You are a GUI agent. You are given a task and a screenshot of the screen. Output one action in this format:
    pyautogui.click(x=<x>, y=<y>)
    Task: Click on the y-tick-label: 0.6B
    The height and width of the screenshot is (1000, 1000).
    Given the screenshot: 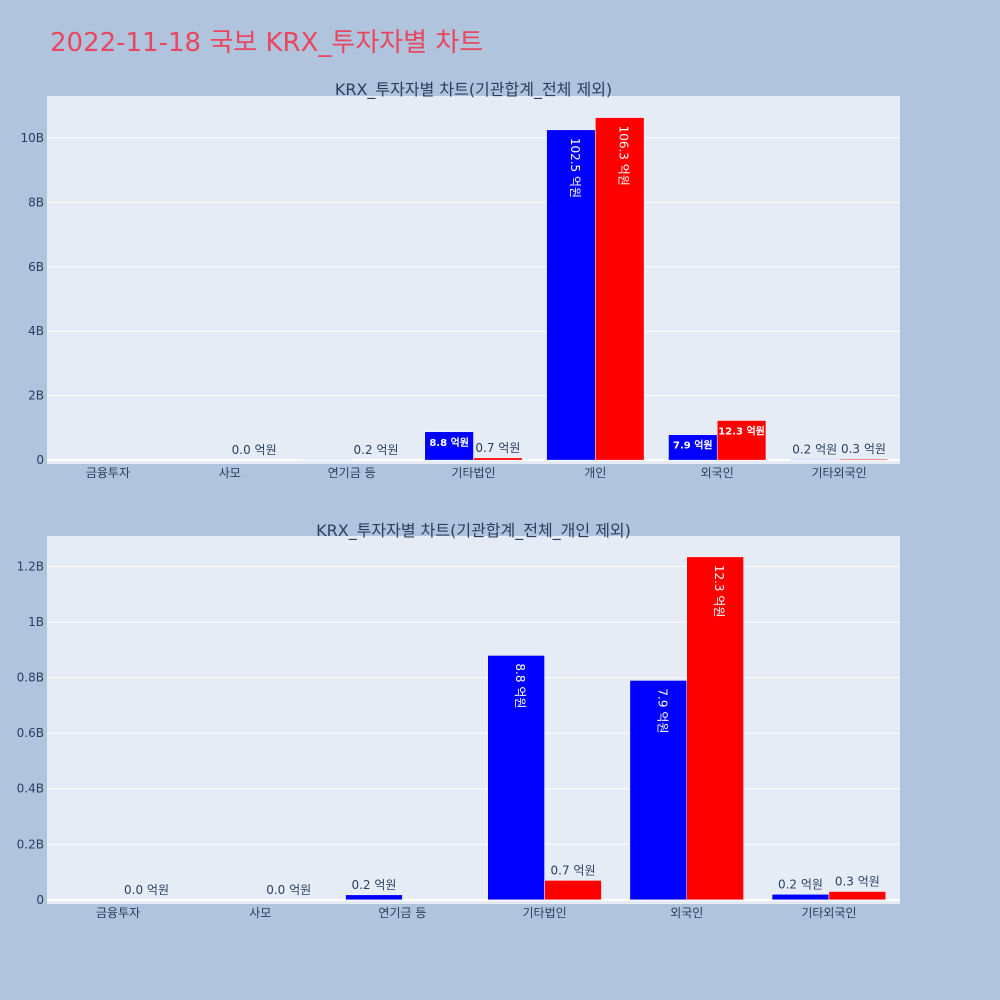 What is the action you would take?
    pyautogui.click(x=30, y=733)
    